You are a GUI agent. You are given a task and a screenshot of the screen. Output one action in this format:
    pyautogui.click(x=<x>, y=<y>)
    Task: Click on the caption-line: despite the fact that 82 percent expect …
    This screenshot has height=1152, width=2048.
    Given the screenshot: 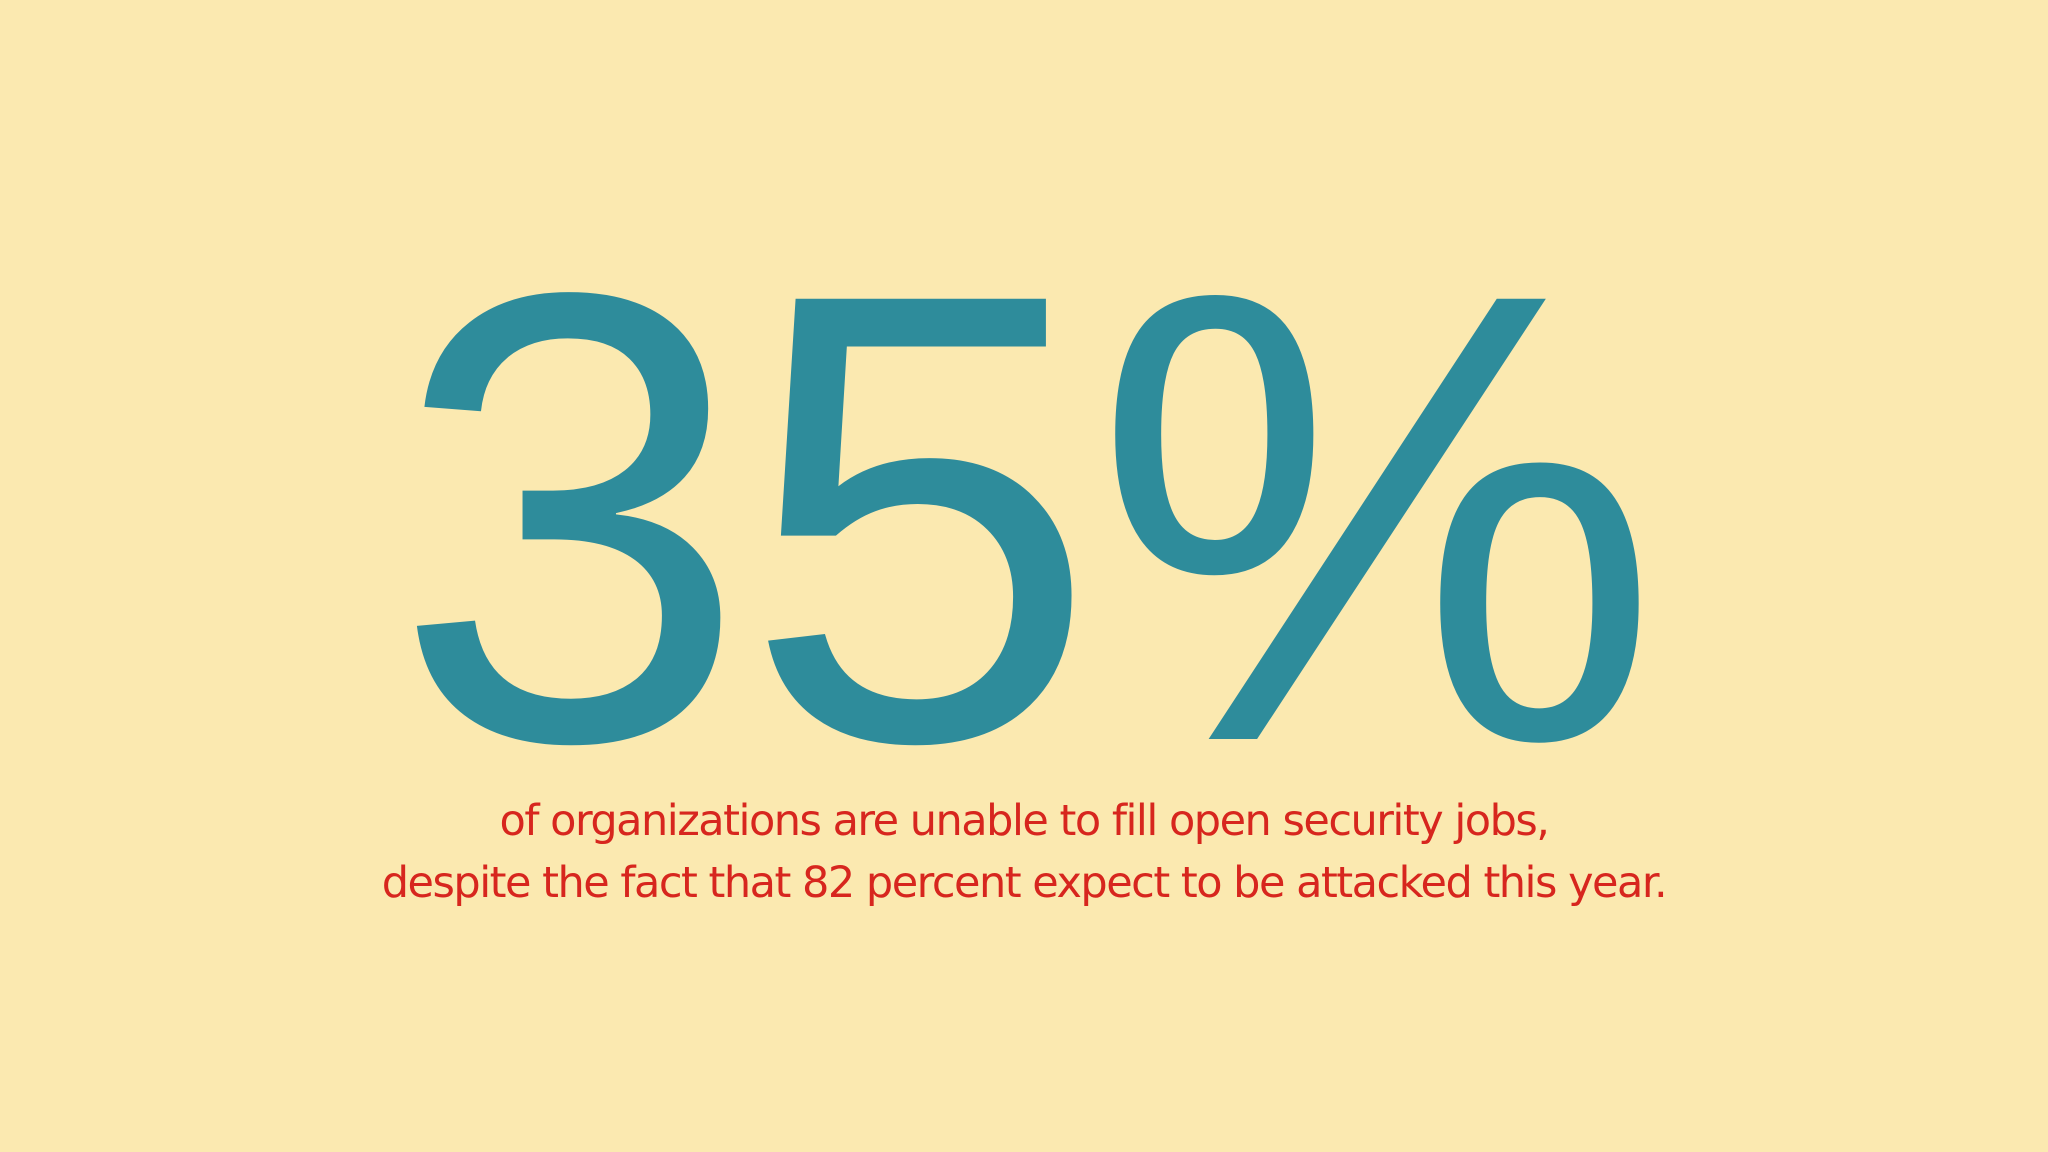 What is the action you would take?
    pyautogui.click(x=1024, y=883)
    